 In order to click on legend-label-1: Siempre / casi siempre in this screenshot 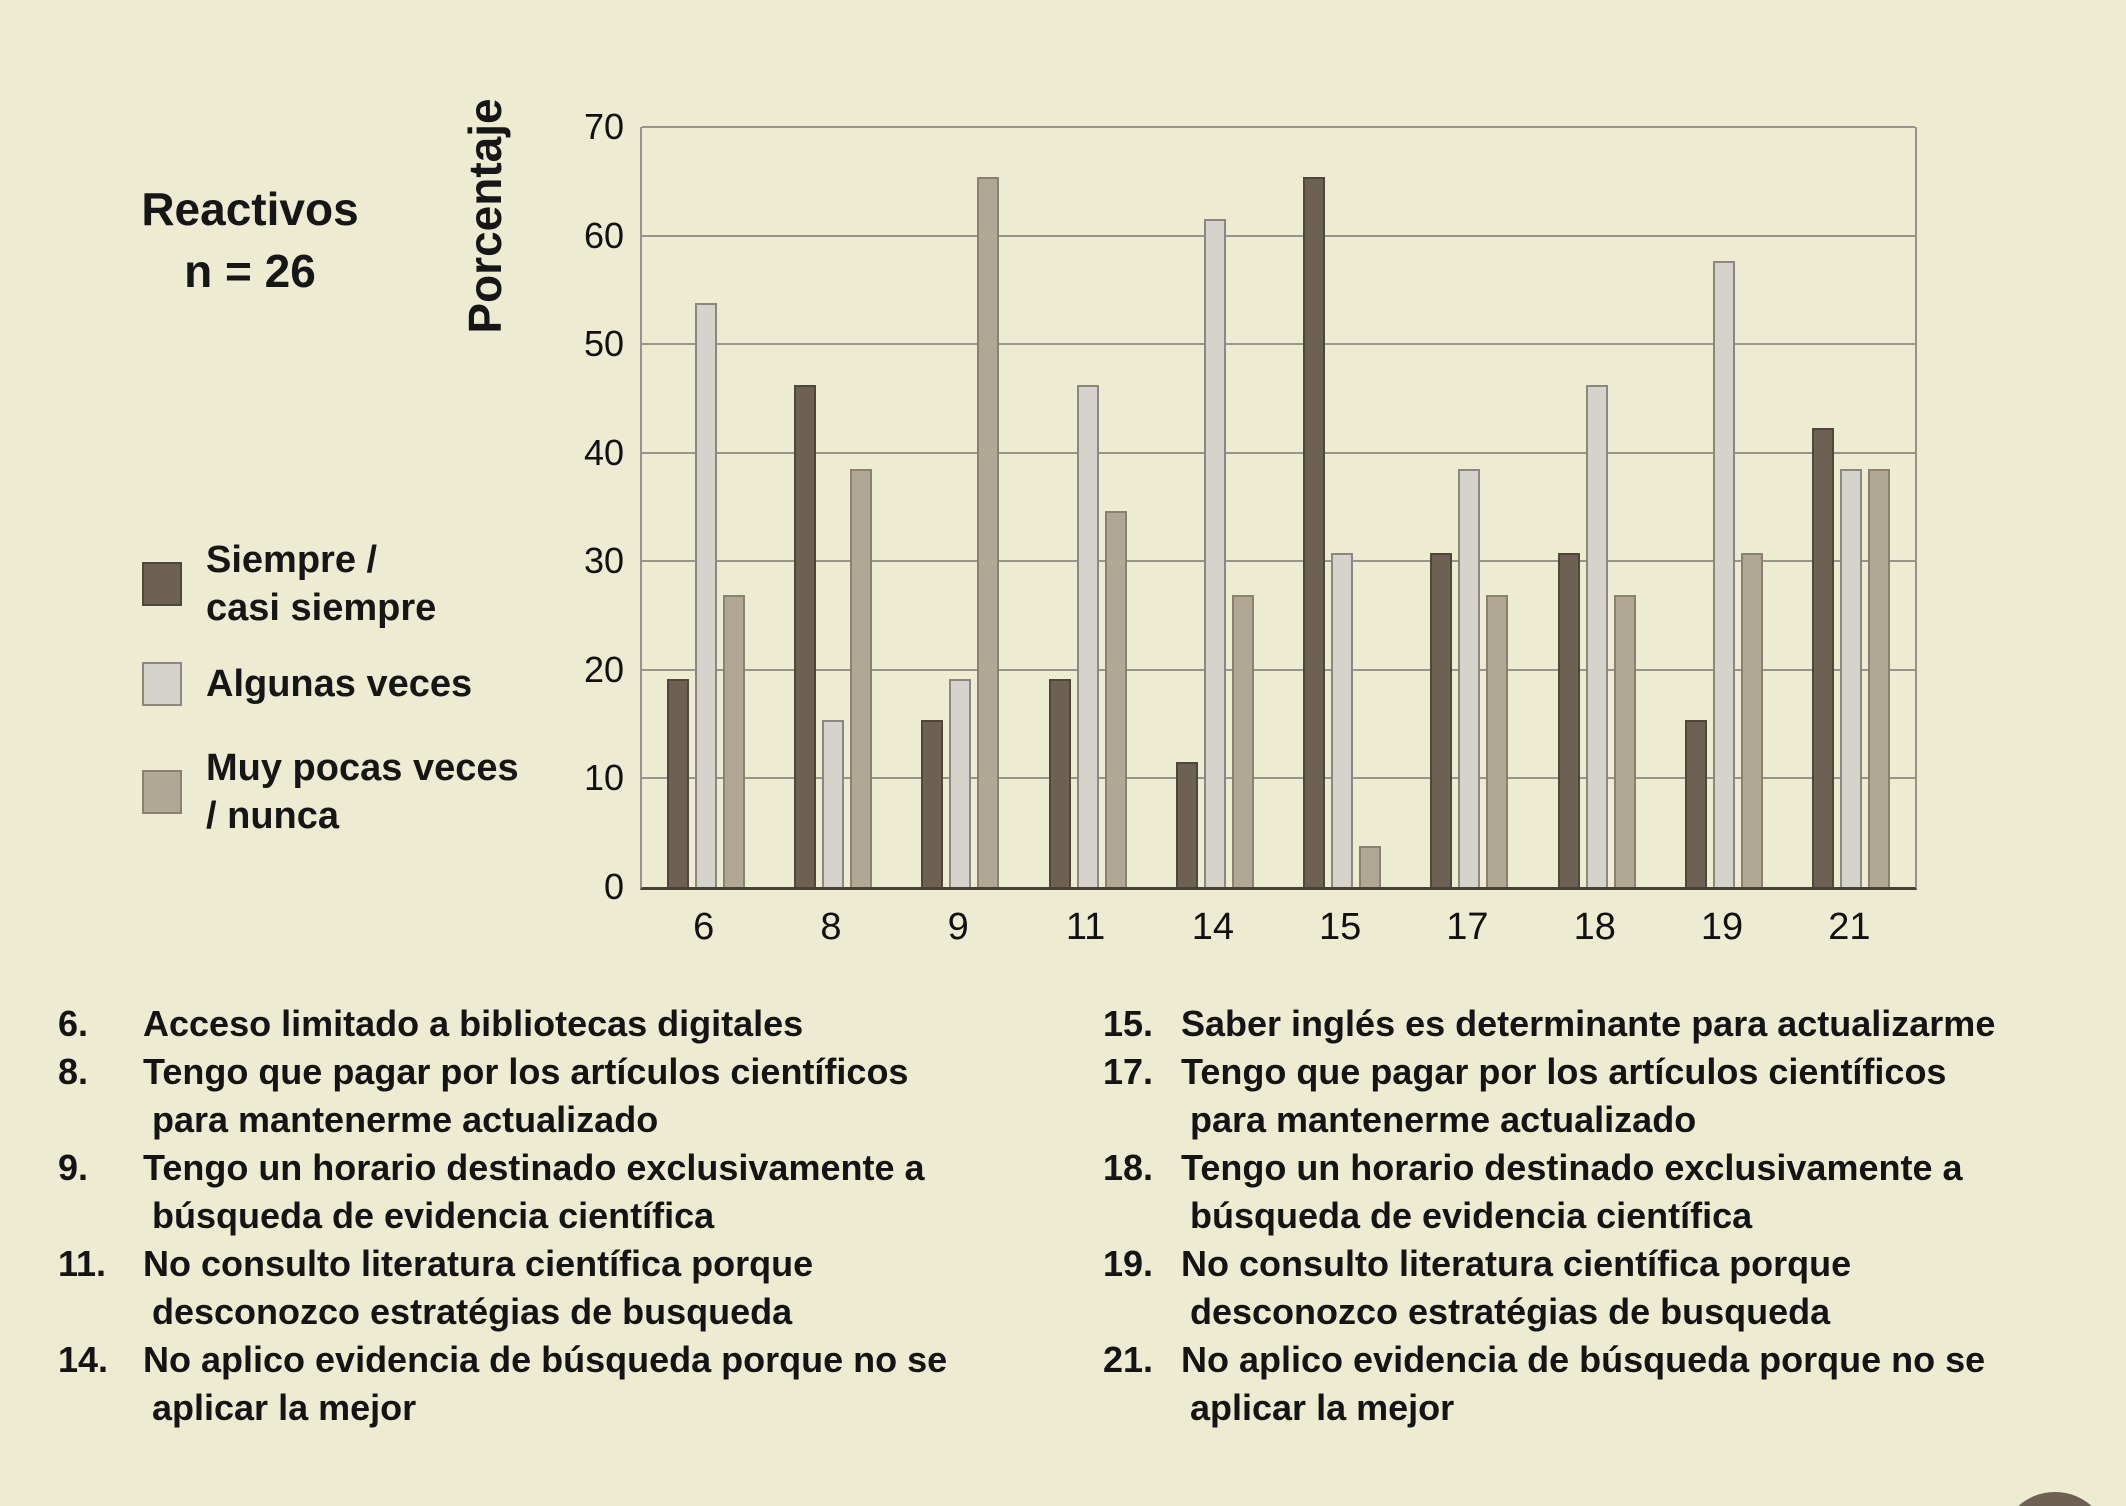, I will do `click(321, 584)`.